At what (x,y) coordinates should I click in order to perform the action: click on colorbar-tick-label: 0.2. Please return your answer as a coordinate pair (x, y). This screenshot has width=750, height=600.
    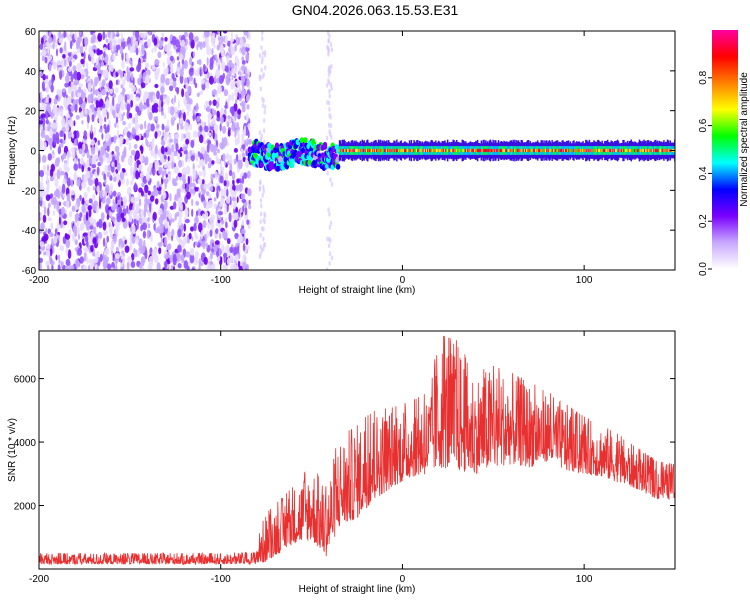
    Looking at the image, I should click on (703, 221).